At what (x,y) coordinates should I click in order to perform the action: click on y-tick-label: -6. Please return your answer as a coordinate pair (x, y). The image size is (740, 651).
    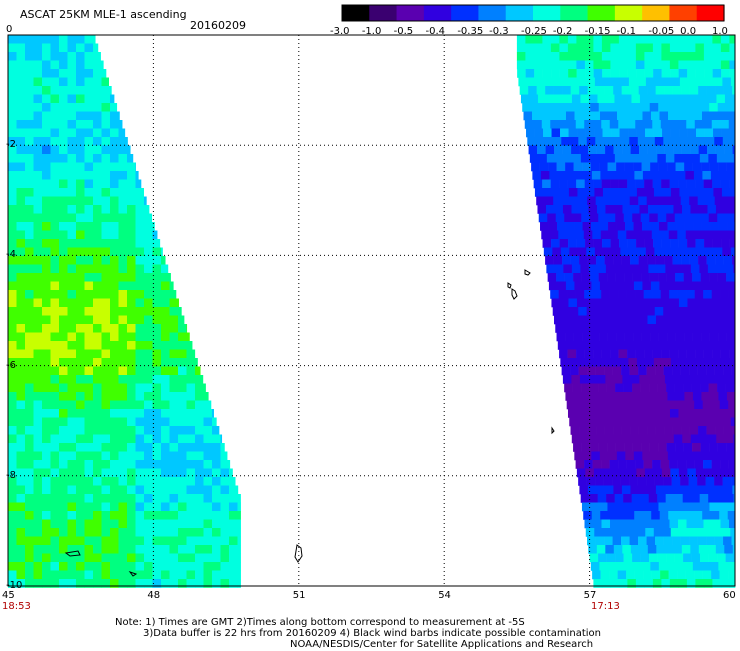
    Looking at the image, I should click on (11, 365).